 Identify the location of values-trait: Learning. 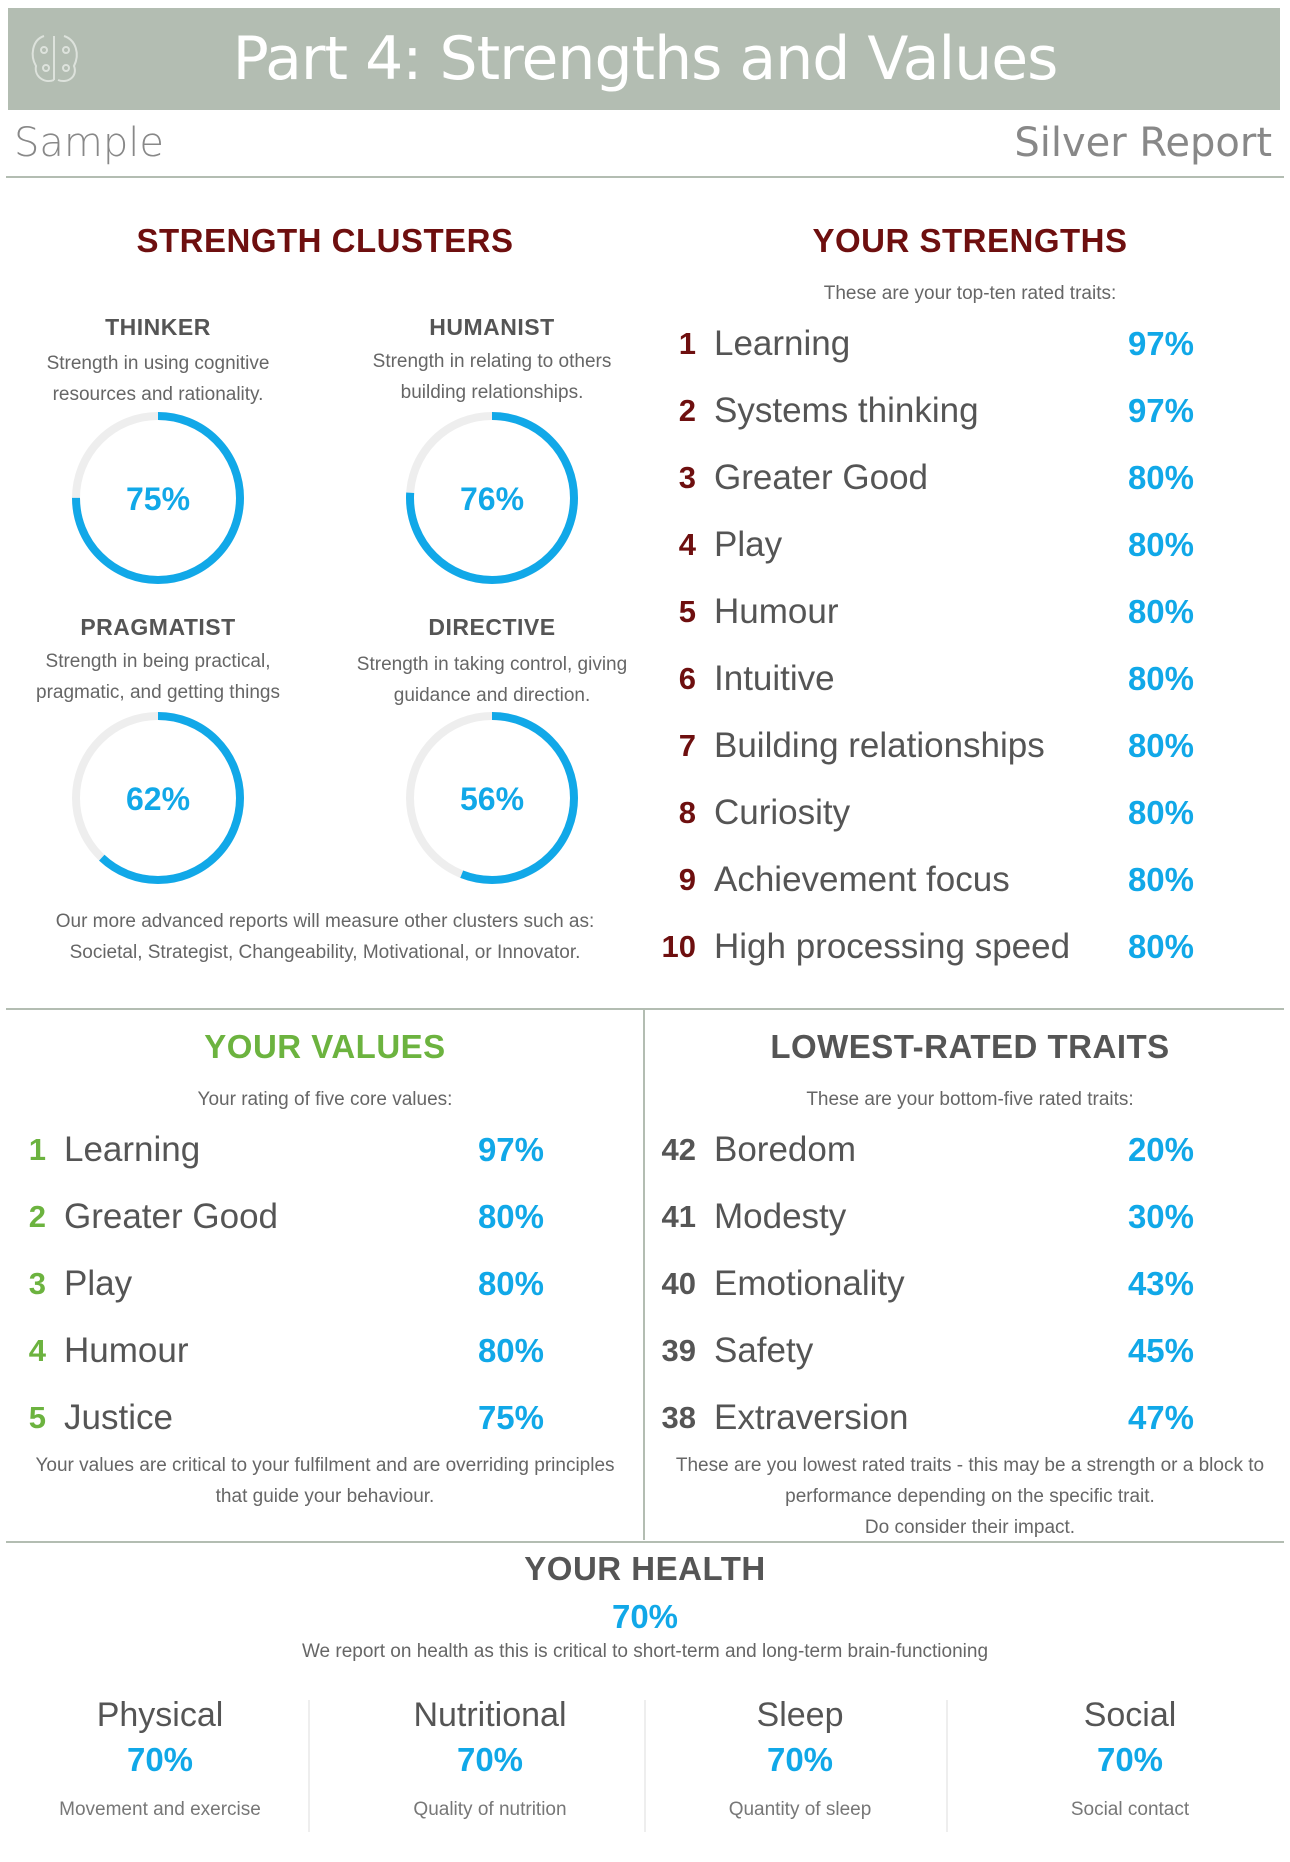
(132, 1149).